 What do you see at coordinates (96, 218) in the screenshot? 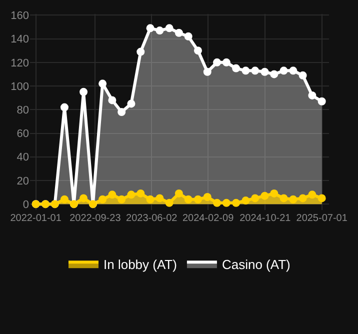
I see `x-tick-label: 2022-09-23` at bounding box center [96, 218].